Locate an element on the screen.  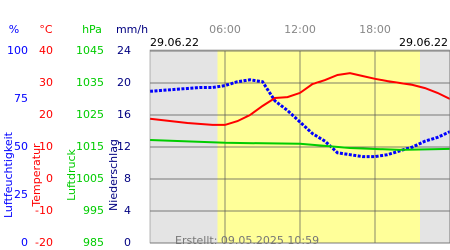
x-tick-label: 06:00 is located at coordinates (225, 29).